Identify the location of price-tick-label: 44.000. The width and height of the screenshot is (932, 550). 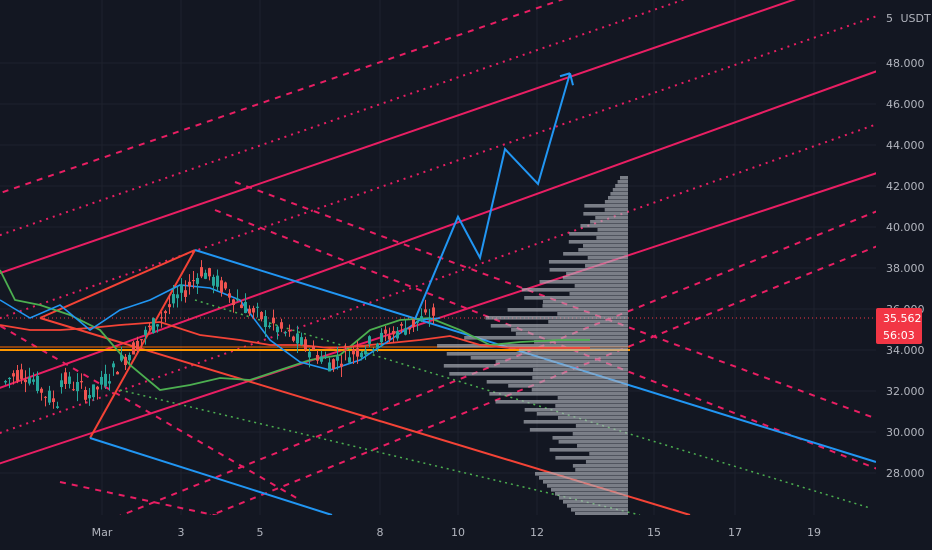
(905, 145).